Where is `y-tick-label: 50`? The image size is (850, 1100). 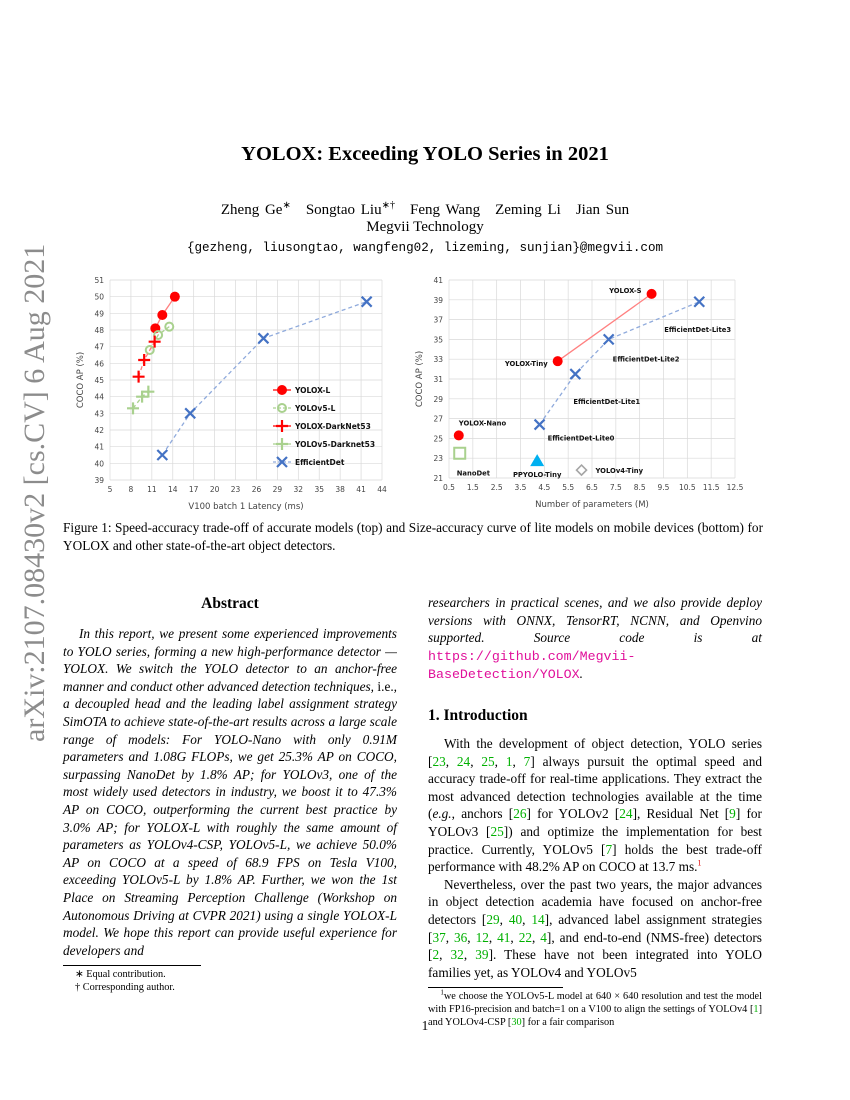 y-tick-label: 50 is located at coordinates (99, 297).